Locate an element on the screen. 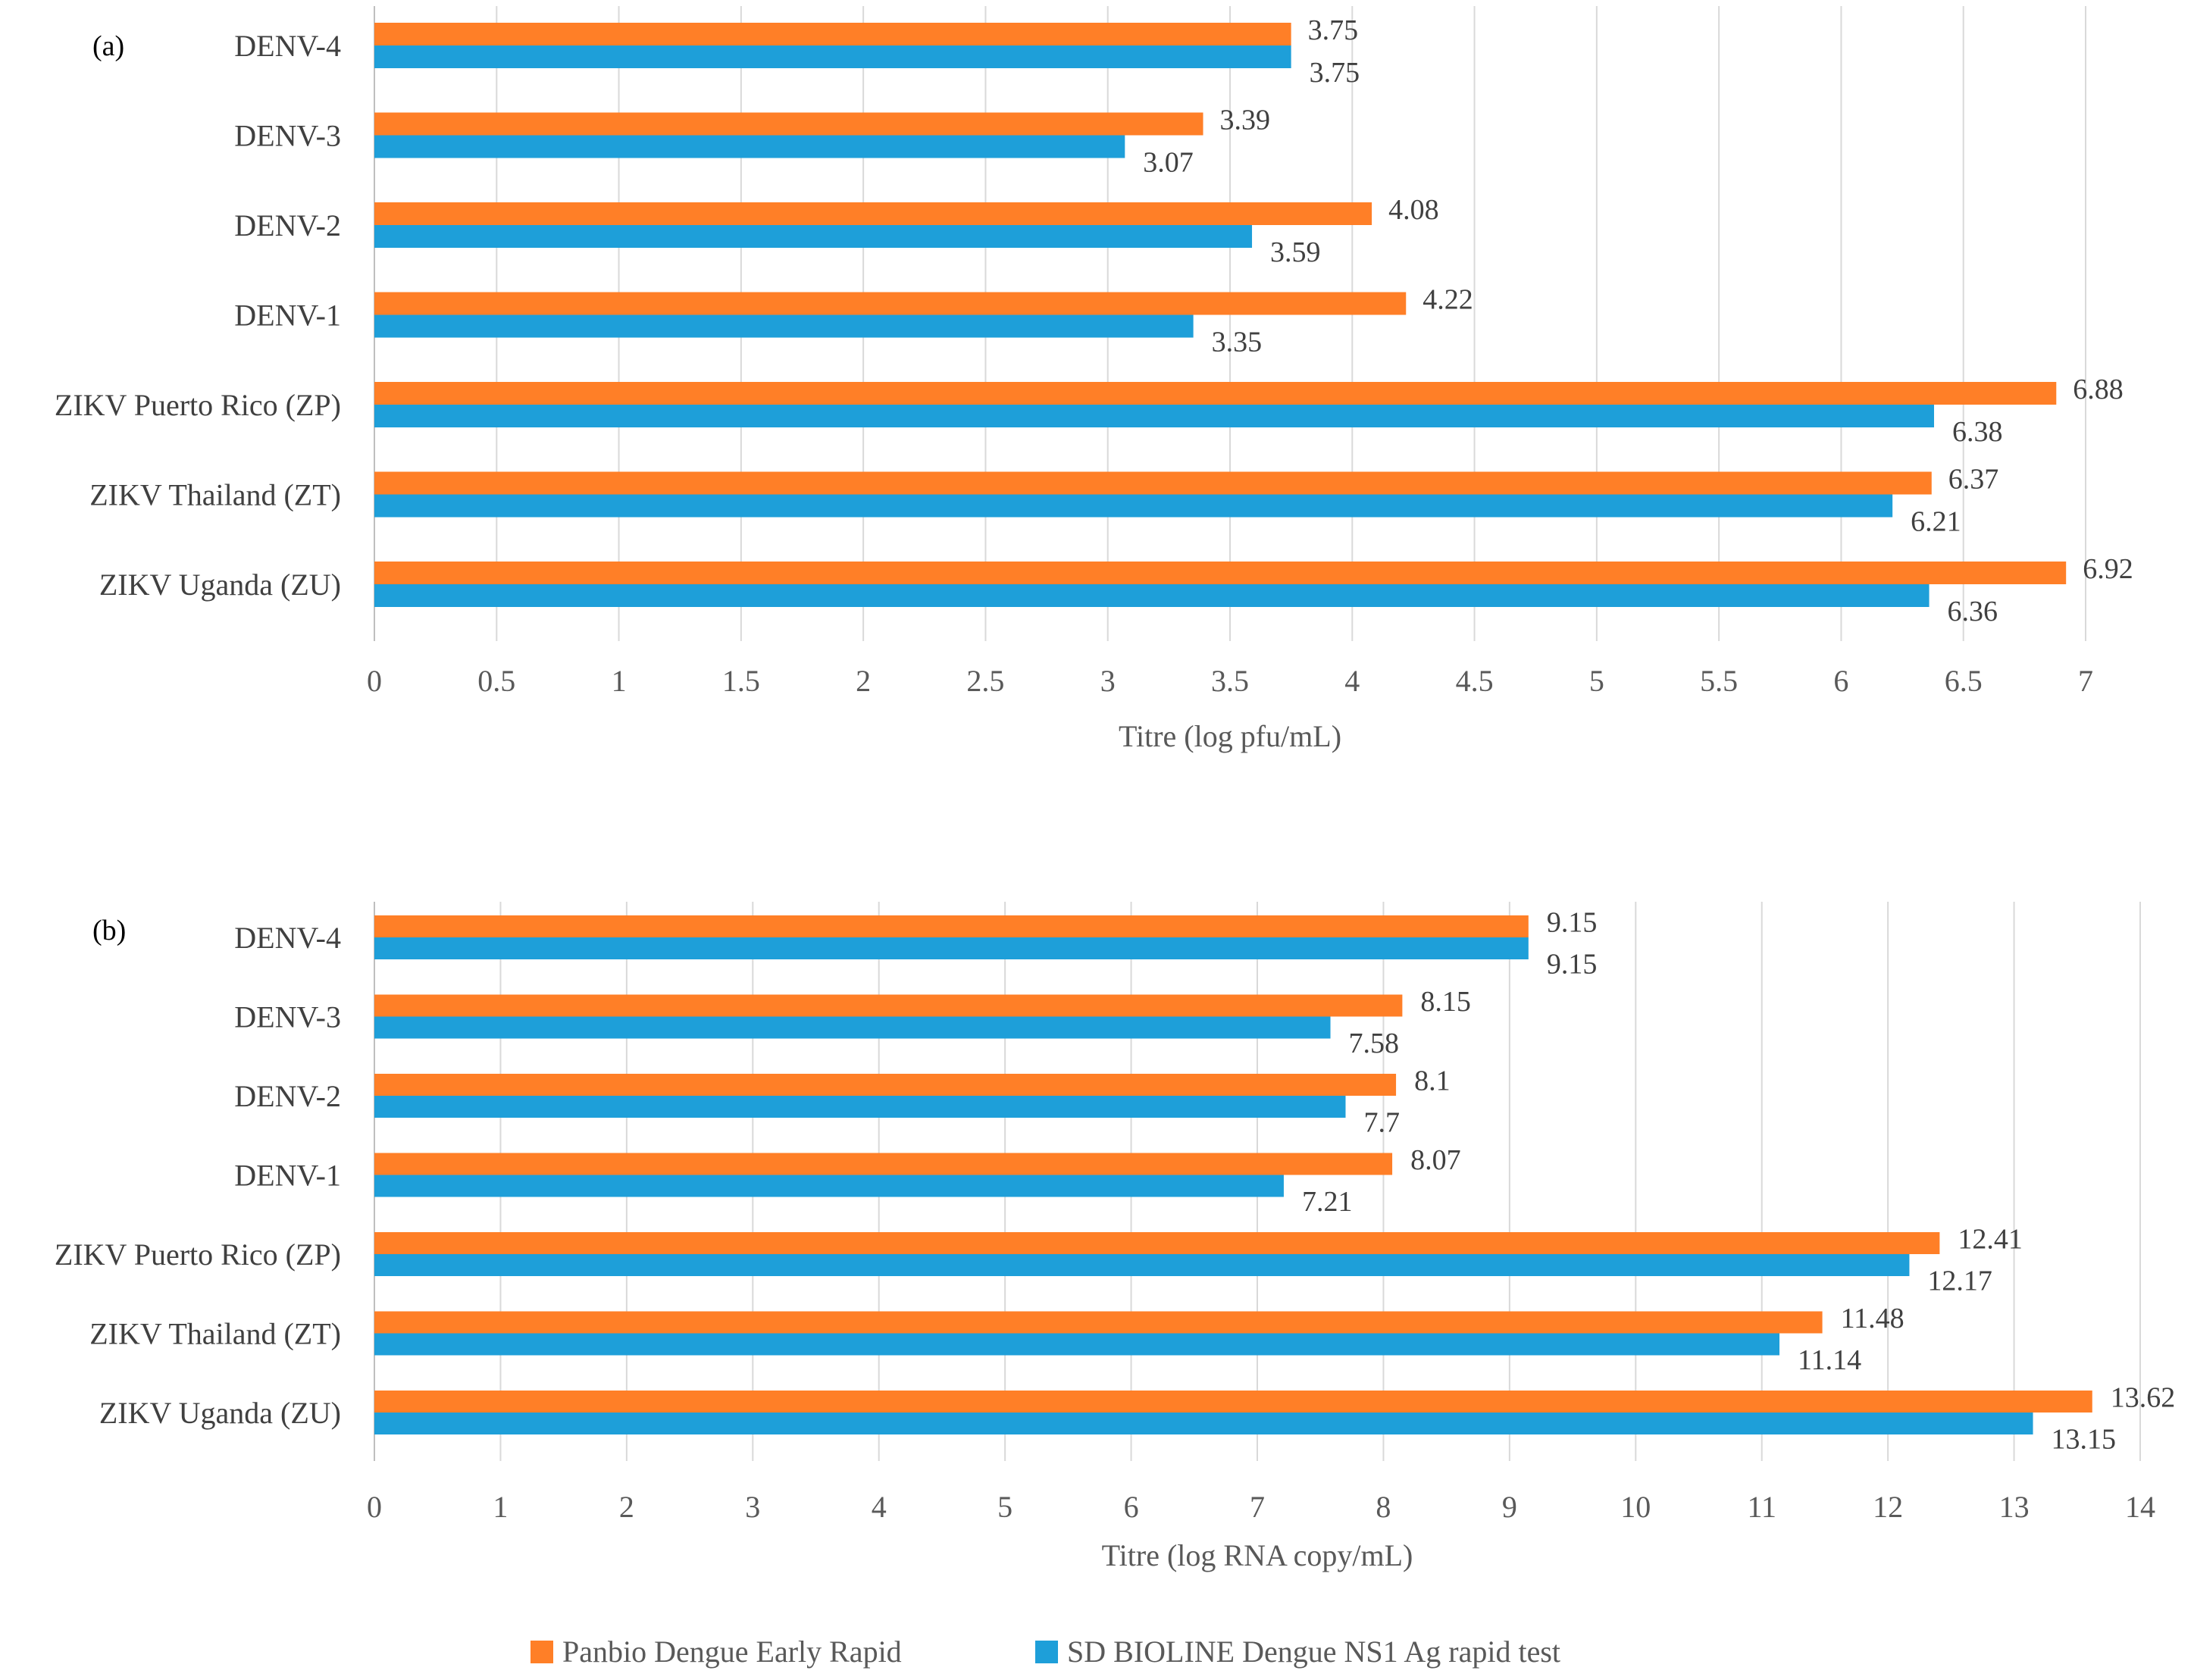  data-label: 7.21 is located at coordinates (1327, 1202).